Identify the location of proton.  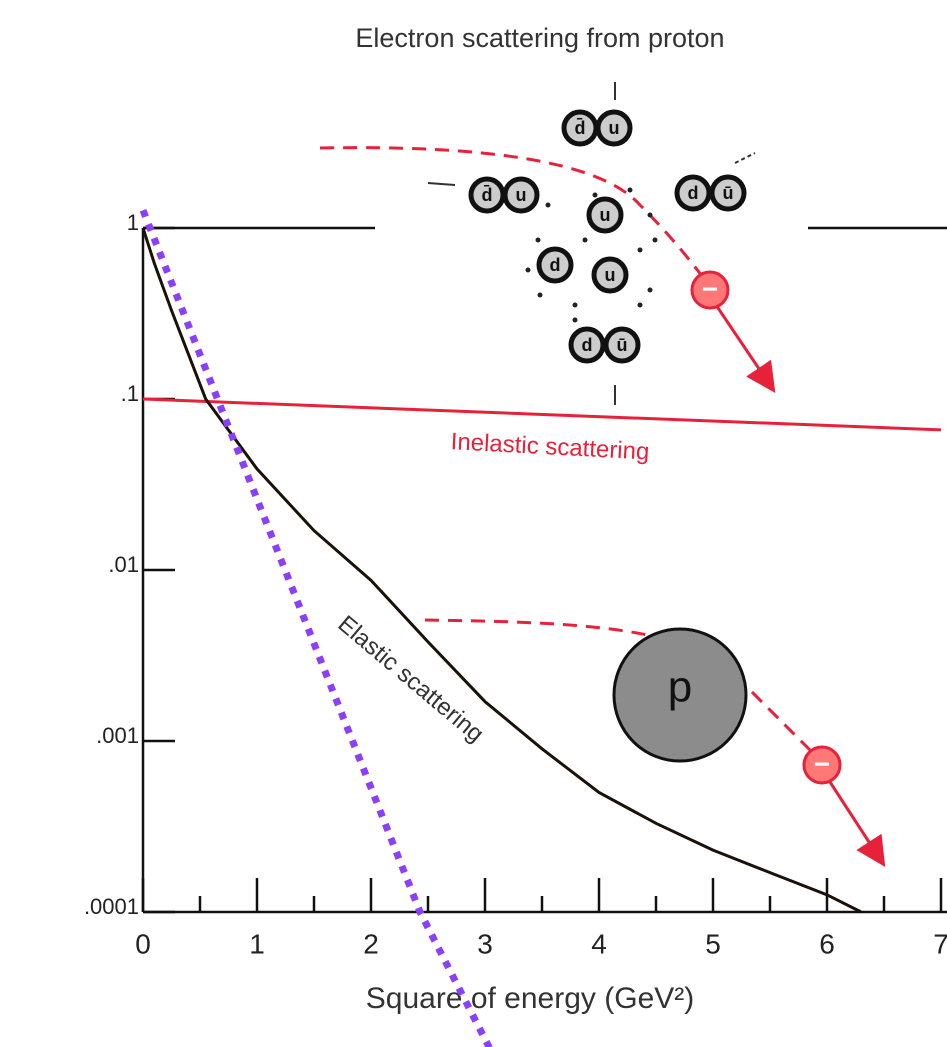
(680, 695).